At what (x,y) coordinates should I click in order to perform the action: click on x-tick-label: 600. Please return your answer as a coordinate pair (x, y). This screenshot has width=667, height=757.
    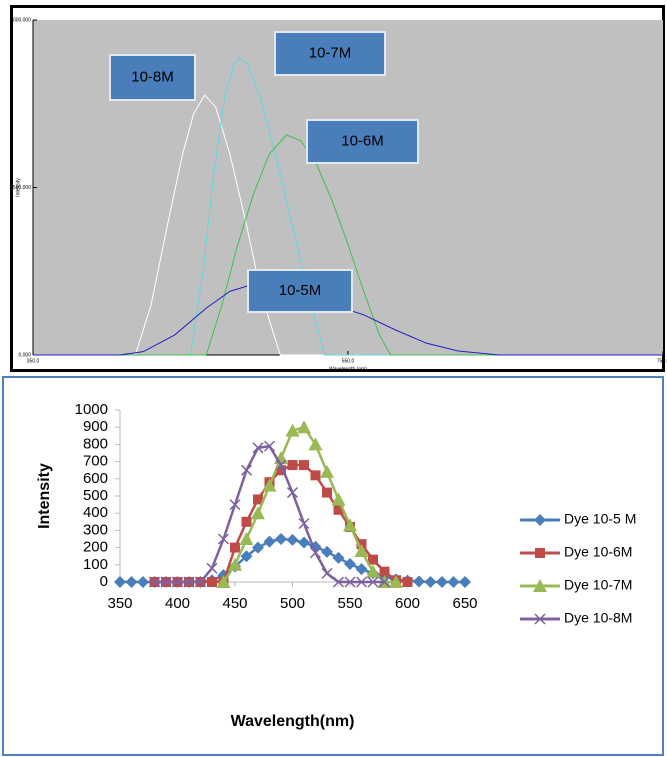
    Looking at the image, I should click on (407, 603).